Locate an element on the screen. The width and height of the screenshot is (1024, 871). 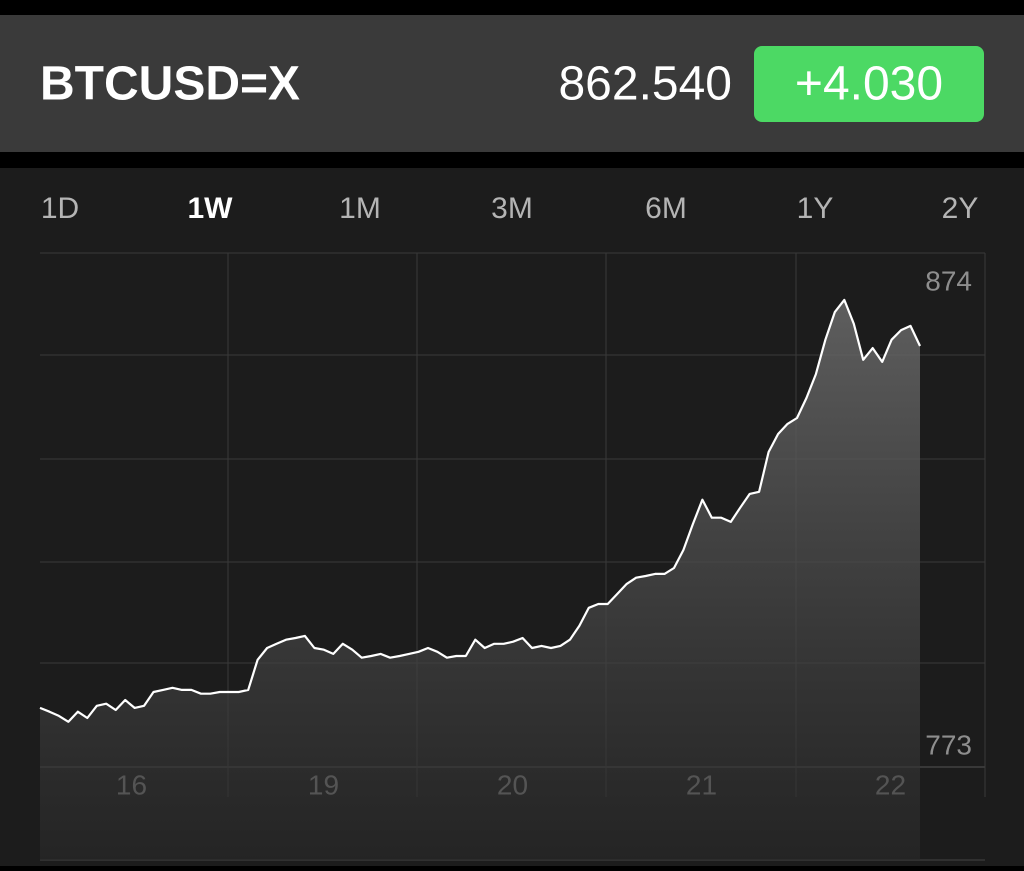
change: +4.030 is located at coordinates (869, 84).